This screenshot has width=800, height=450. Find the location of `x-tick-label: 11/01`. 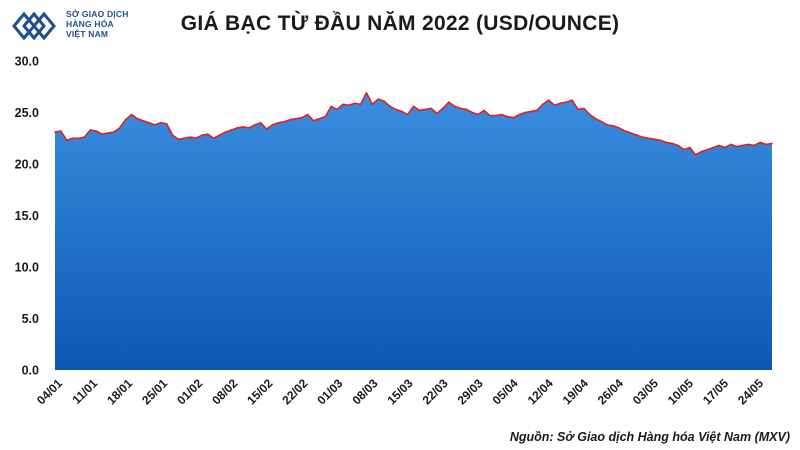

x-tick-label: 11/01 is located at coordinates (85, 391).